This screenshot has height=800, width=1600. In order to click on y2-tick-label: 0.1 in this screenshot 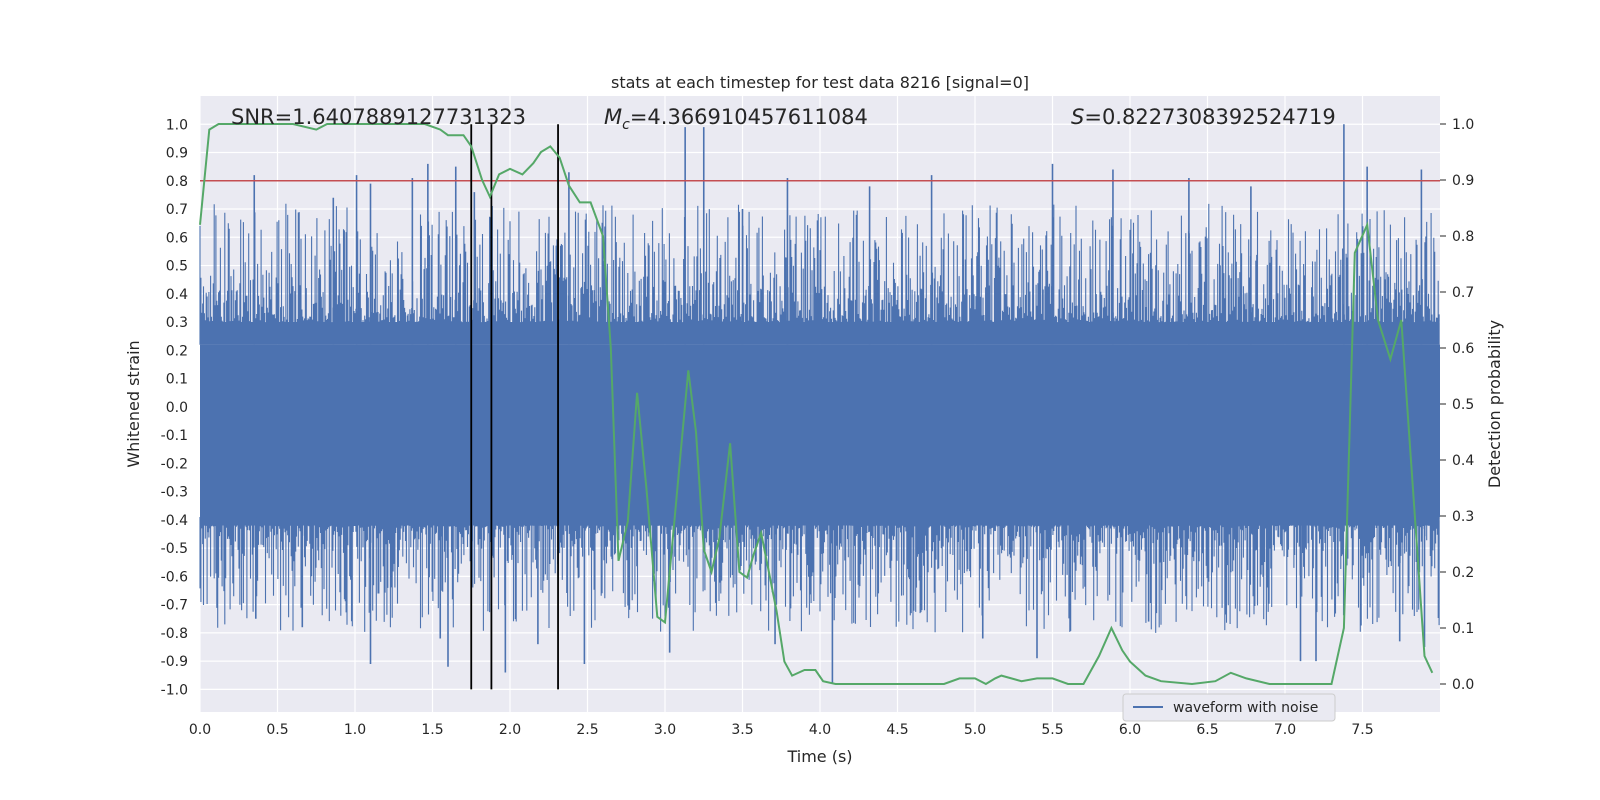, I will do `click(1463, 629)`.